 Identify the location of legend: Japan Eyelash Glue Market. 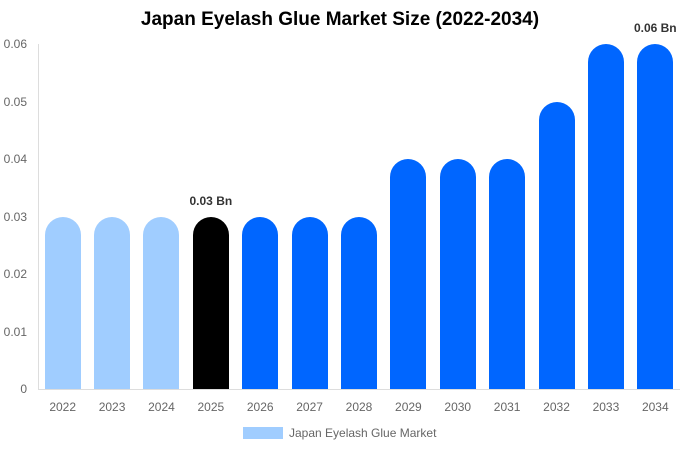
(339, 433).